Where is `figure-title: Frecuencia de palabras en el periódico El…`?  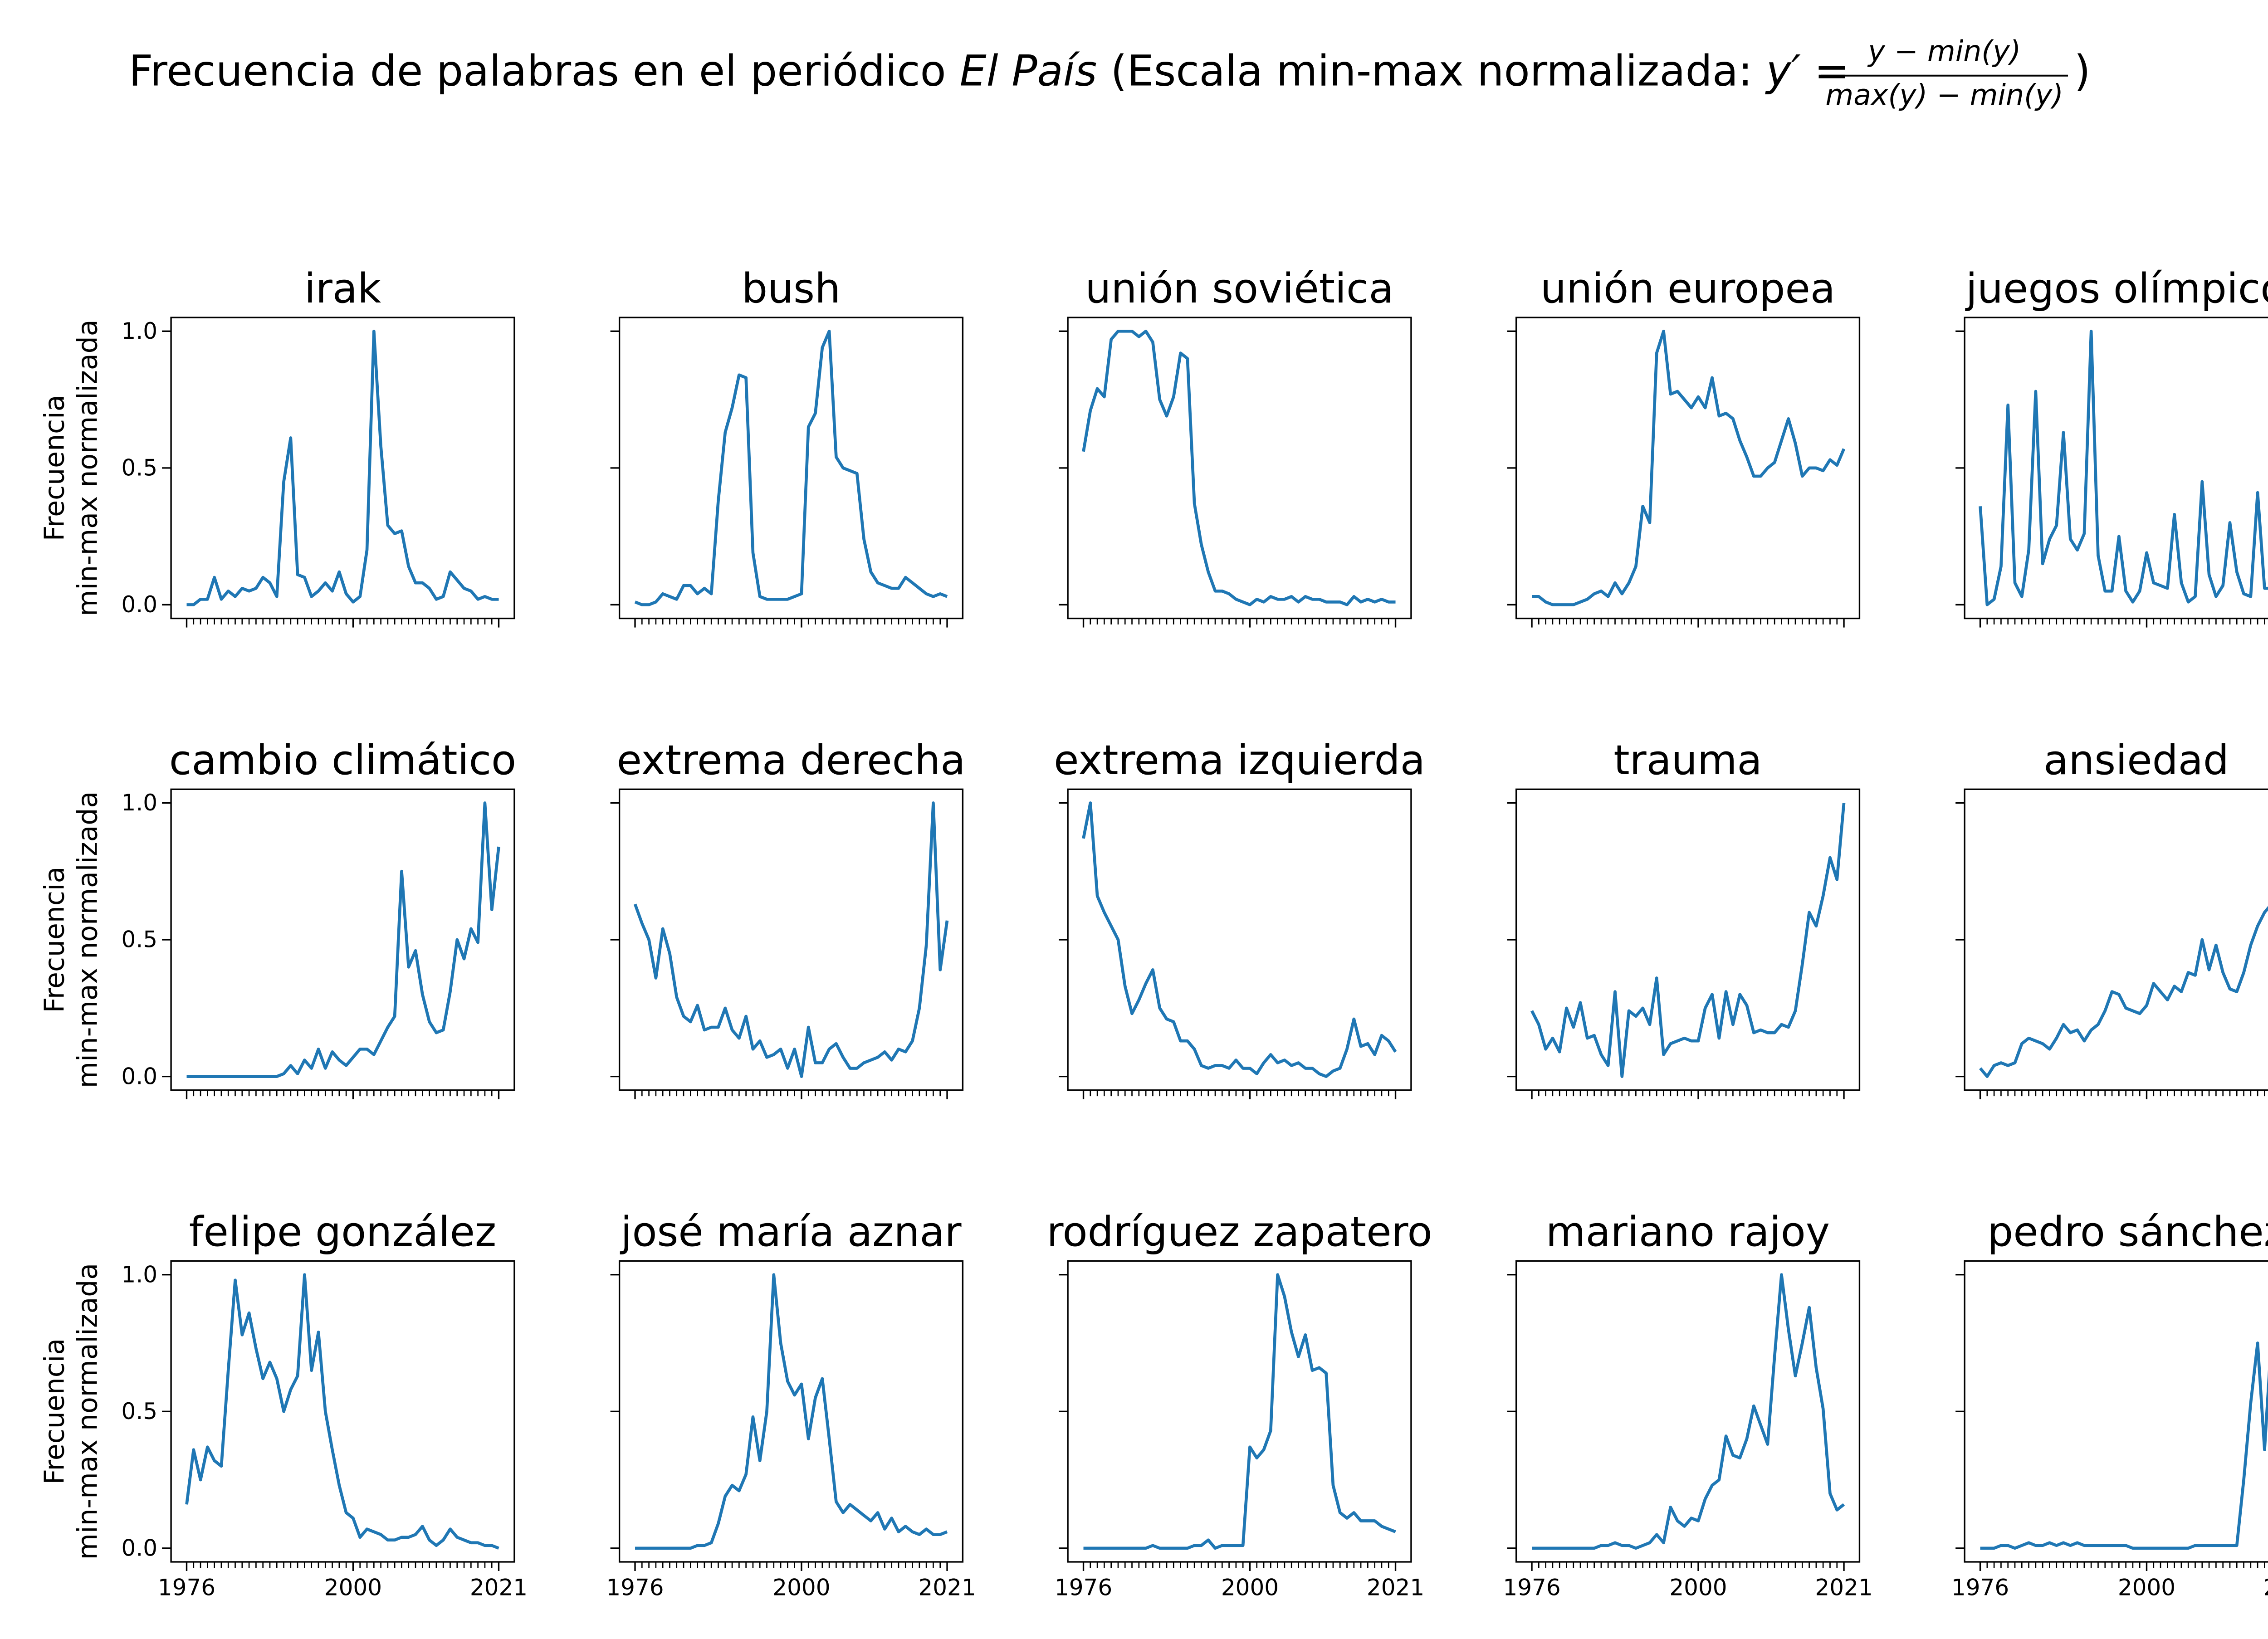
figure-title: Frecuencia de palabras en el periódico El… is located at coordinates (990, 71).